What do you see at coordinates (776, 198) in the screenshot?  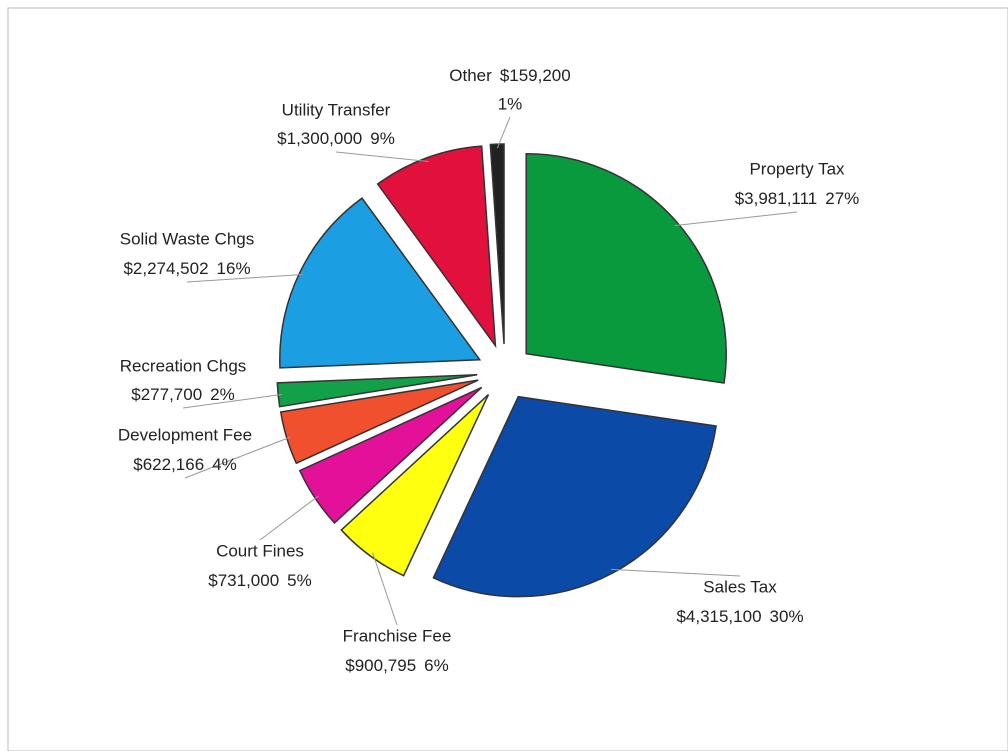 I see `value-label: $3,981,111` at bounding box center [776, 198].